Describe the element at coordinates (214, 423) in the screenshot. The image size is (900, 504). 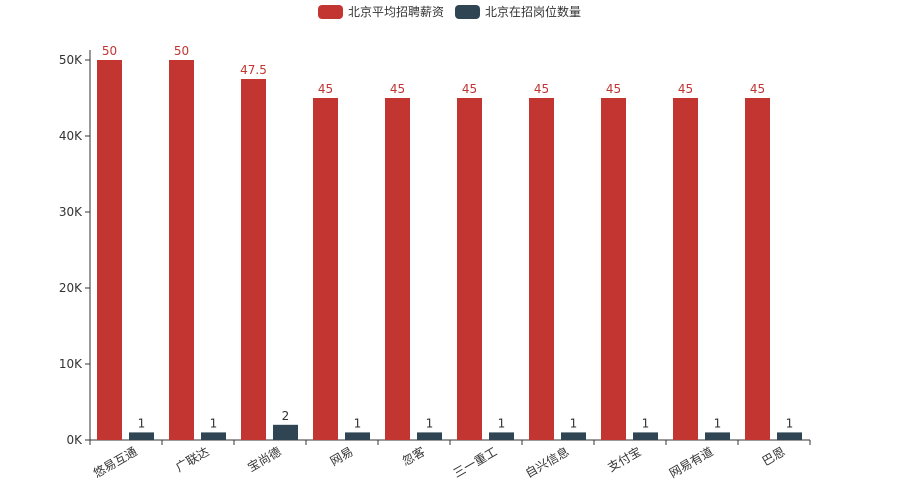
I see `data-label-s2-1: 1` at that location.